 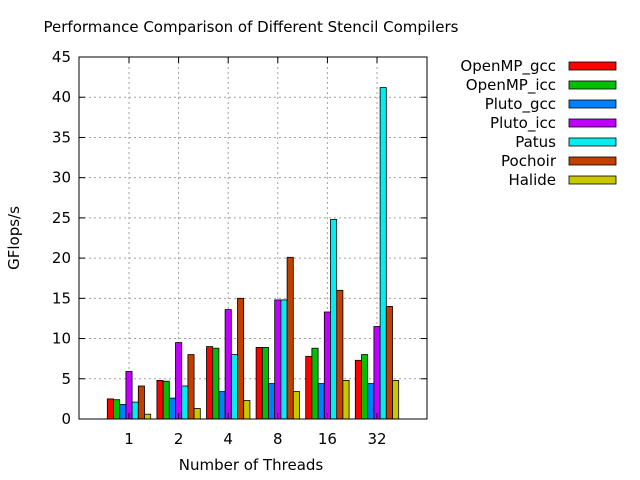 What do you see at coordinates (129, 439) in the screenshot?
I see `x-tick-label: 1` at bounding box center [129, 439].